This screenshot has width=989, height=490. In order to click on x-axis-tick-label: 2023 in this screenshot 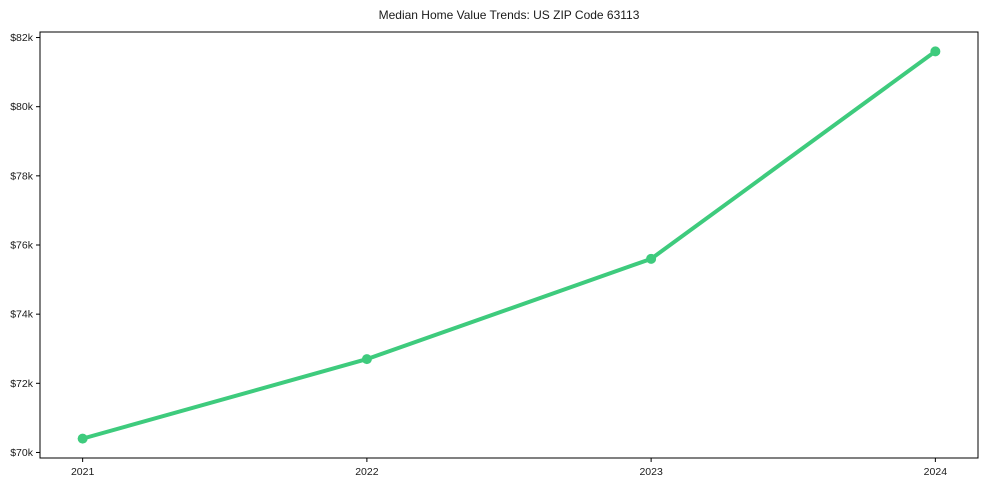, I will do `click(651, 472)`.